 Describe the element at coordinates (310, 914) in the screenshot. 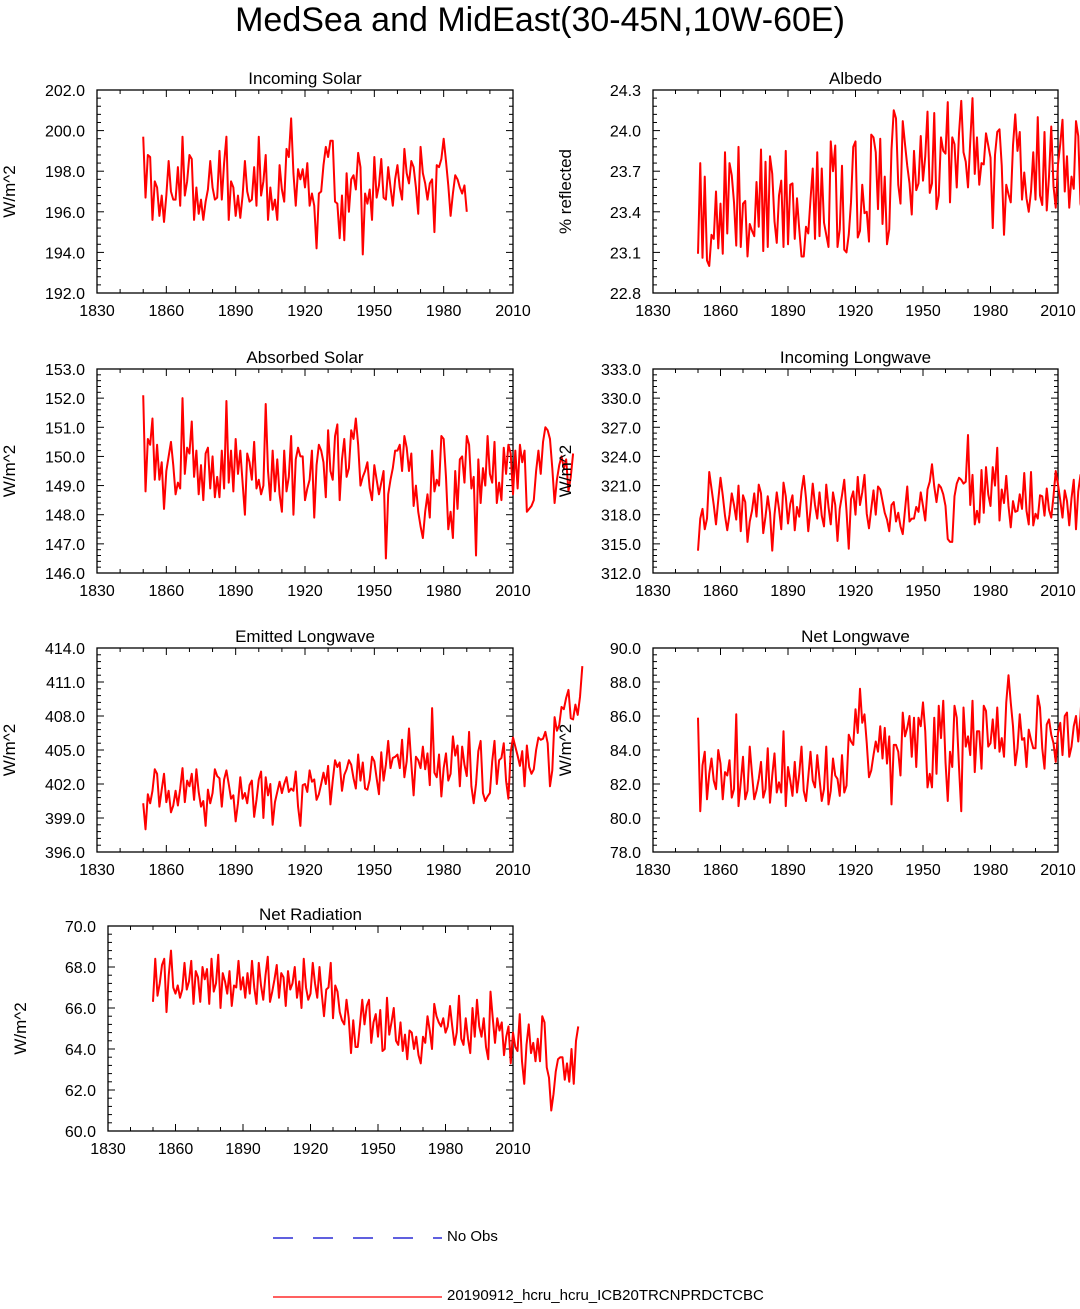

I see `chart-title: Net Radiation` at that location.